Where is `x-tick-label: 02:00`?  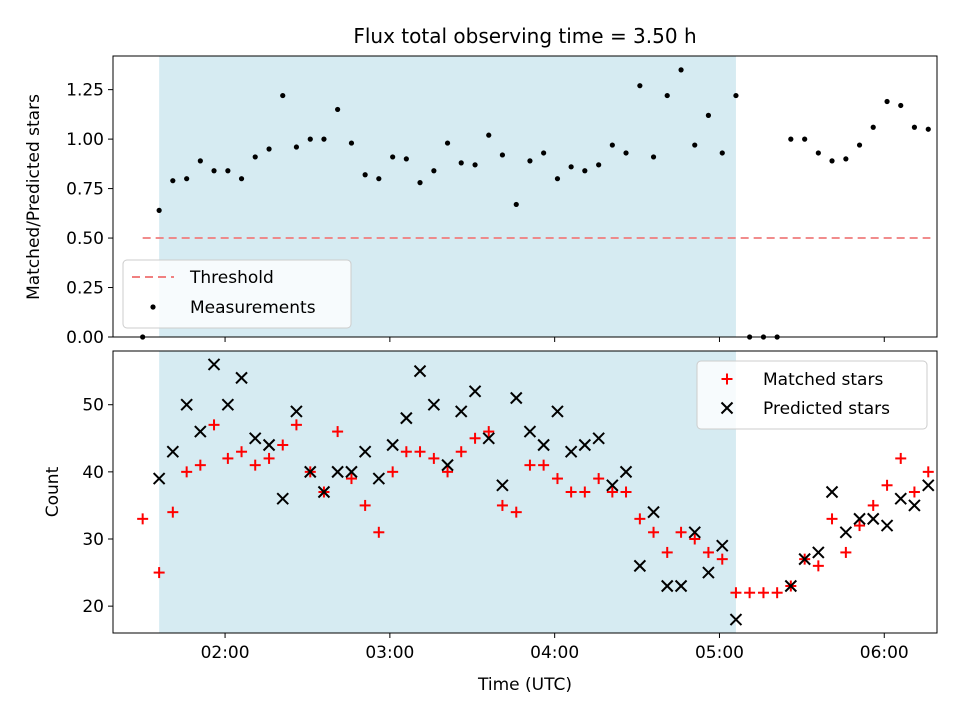 x-tick-label: 02:00 is located at coordinates (225, 653).